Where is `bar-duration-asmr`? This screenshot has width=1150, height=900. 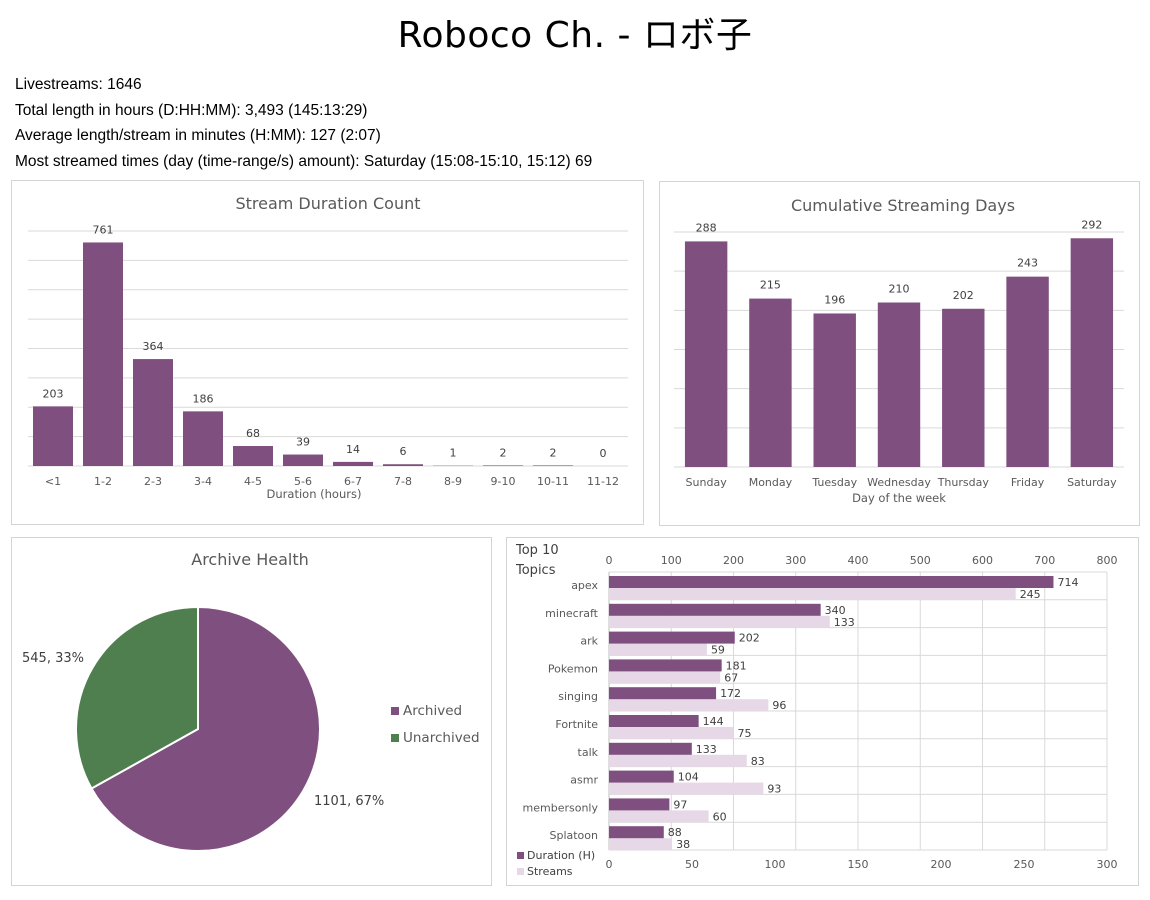
bar-duration-asmr is located at coordinates (641, 776).